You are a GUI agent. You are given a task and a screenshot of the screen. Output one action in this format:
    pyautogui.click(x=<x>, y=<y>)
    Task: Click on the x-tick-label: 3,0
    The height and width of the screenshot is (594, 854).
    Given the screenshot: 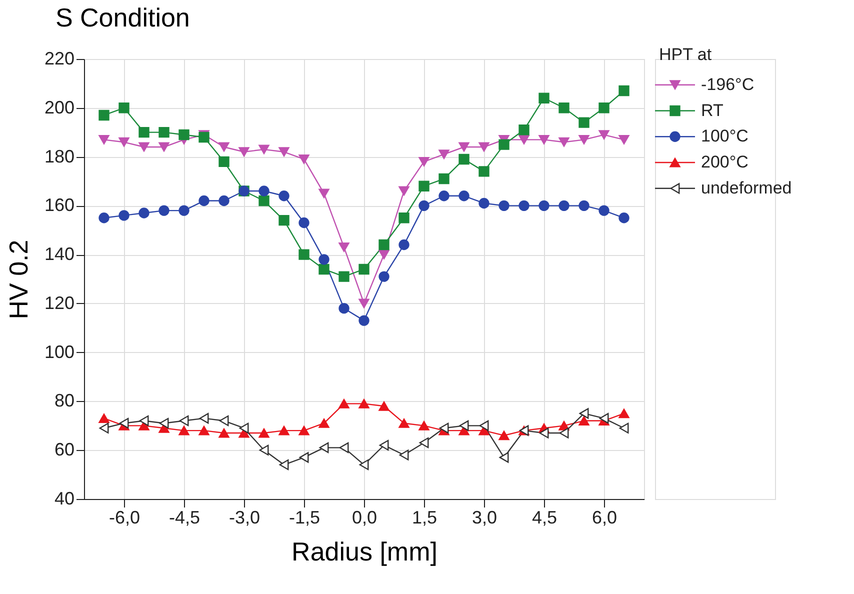 What is the action you would take?
    pyautogui.click(x=485, y=518)
    